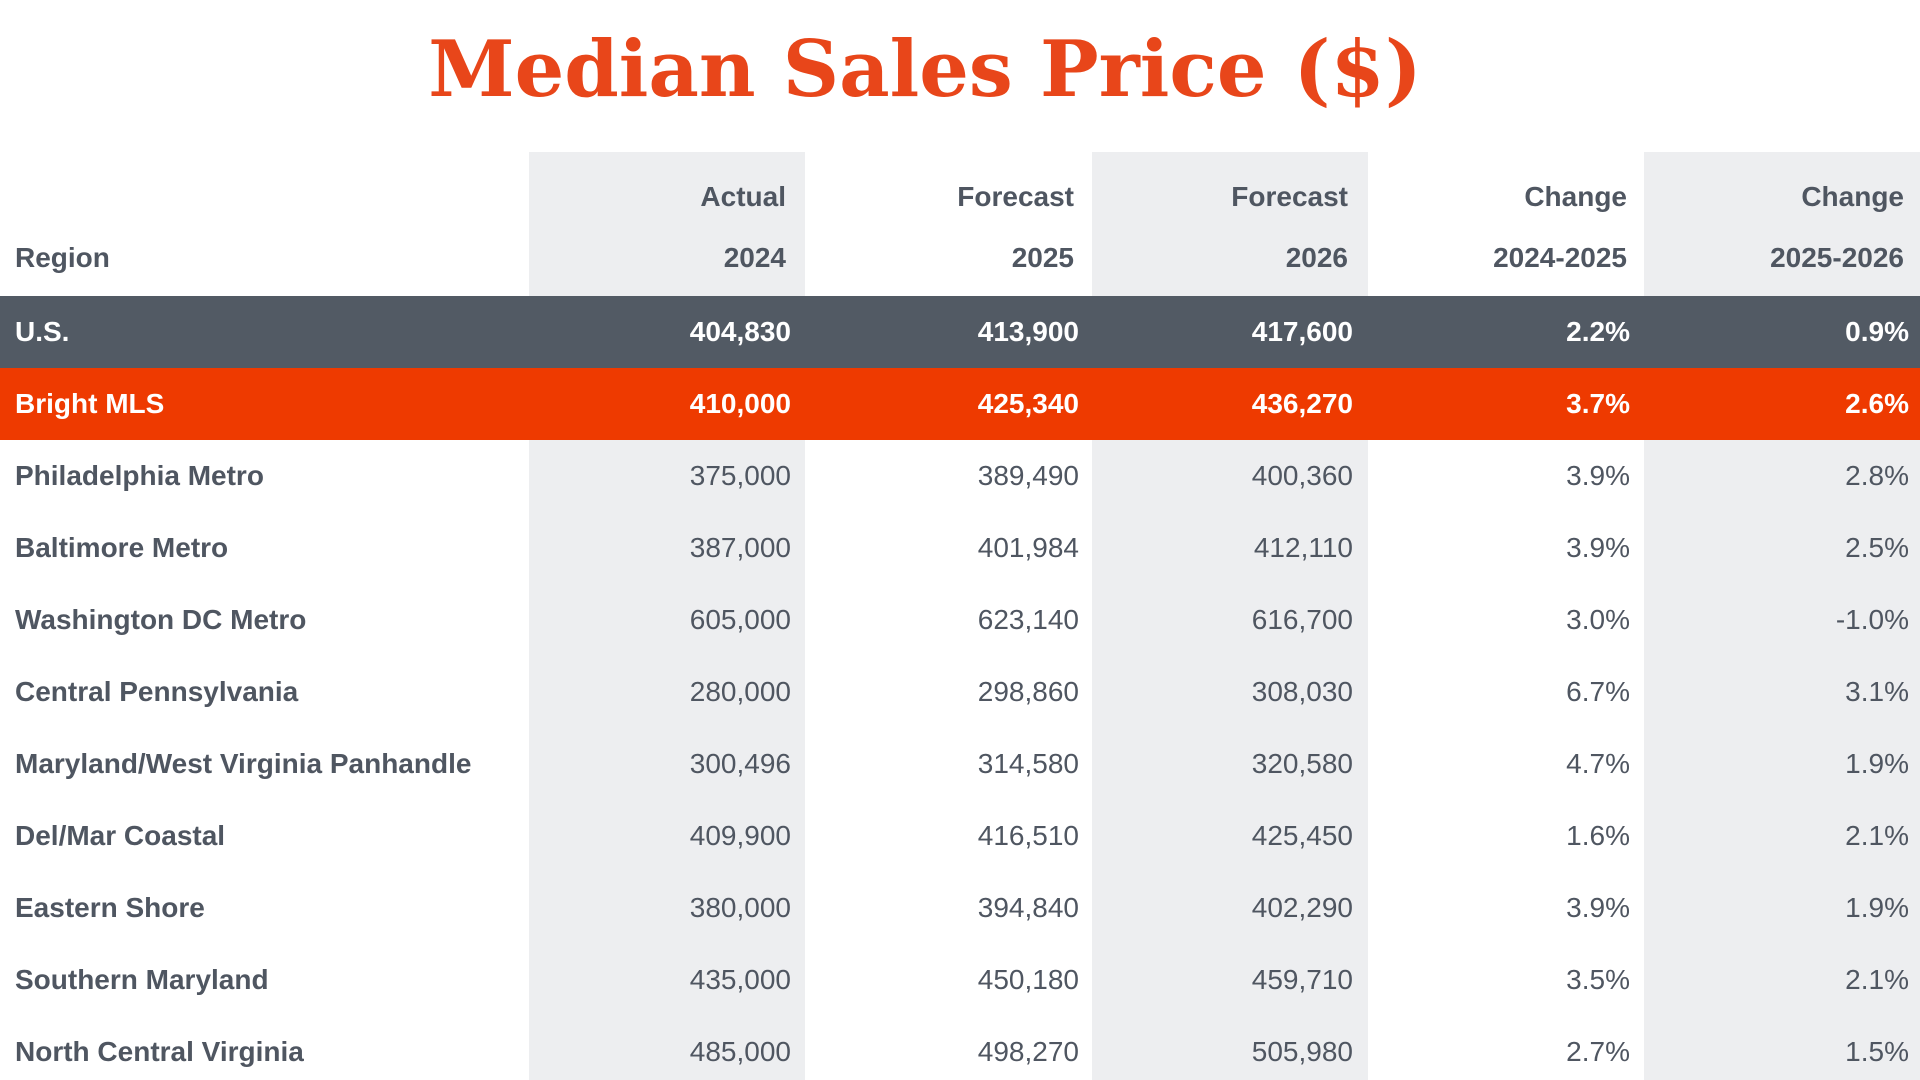 The image size is (1920, 1080). Describe the element at coordinates (1877, 1051) in the screenshot. I see `change-2025-2026-cell: 1.5%` at that location.